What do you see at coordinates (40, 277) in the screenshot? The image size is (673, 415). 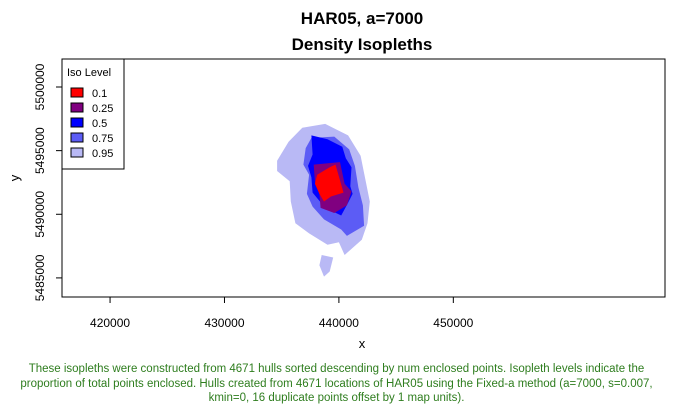 I see `y-tick-label: 5485000` at bounding box center [40, 277].